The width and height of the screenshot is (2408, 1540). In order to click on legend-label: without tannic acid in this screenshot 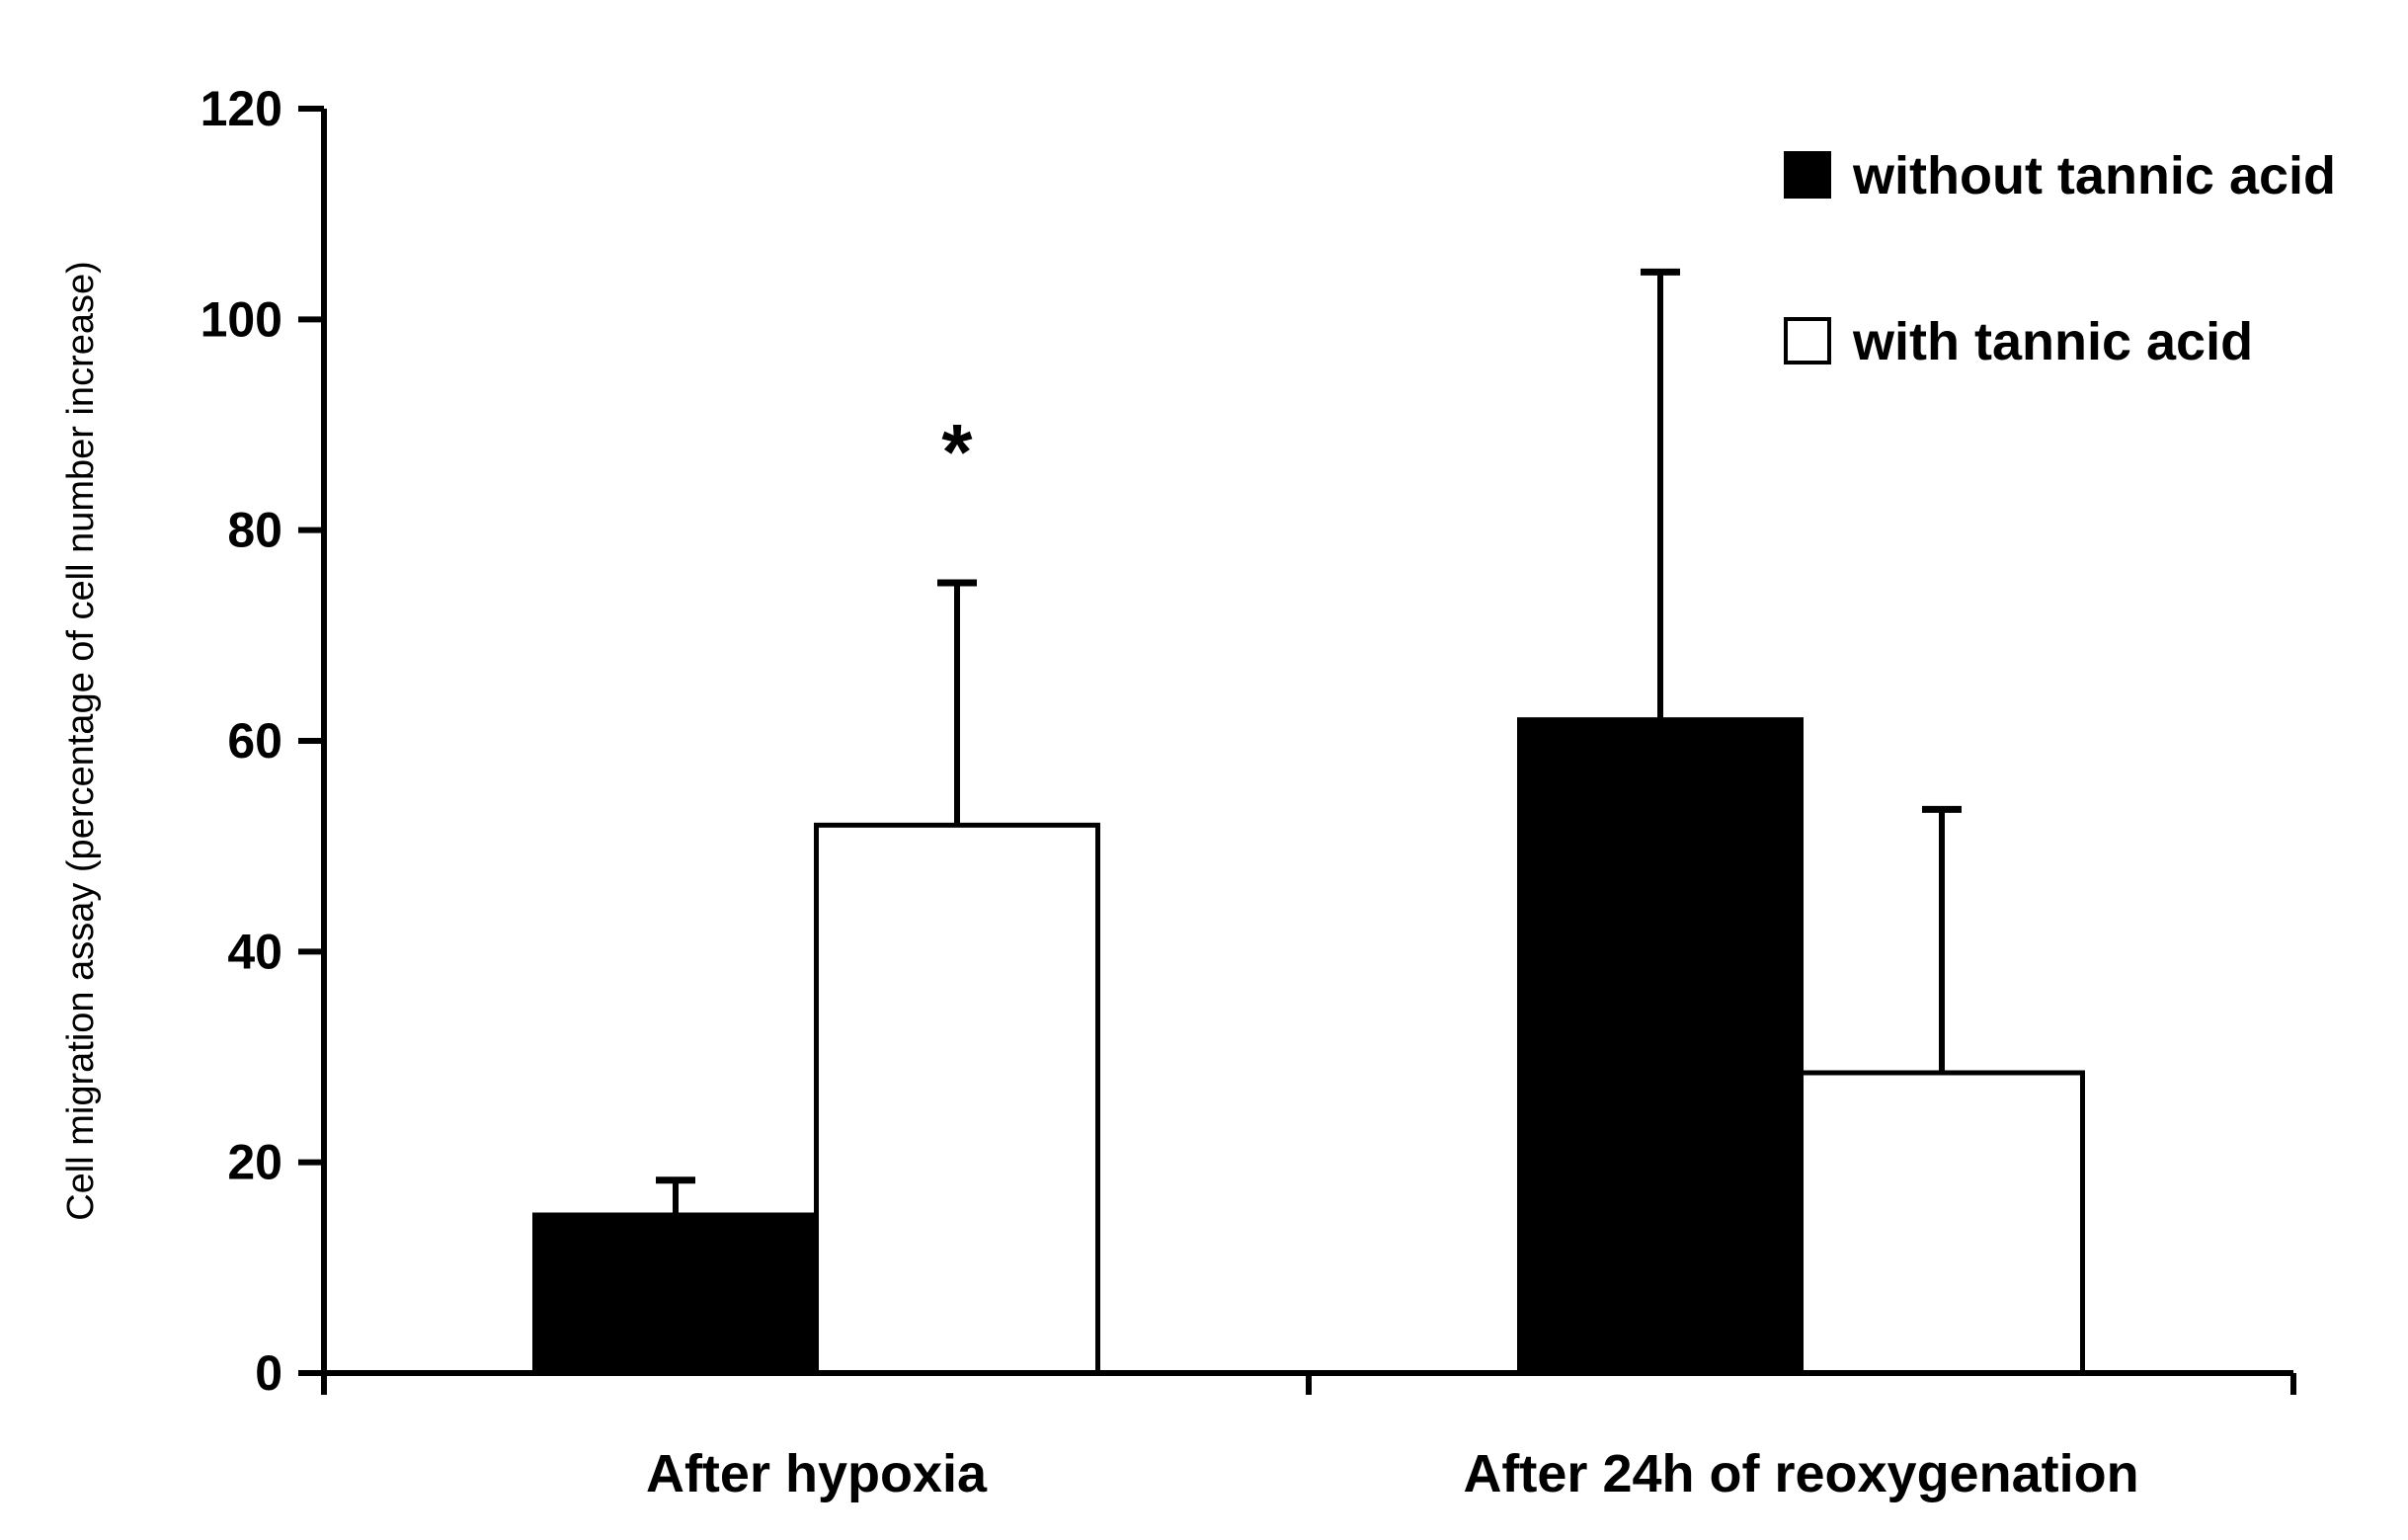, I will do `click(2094, 175)`.